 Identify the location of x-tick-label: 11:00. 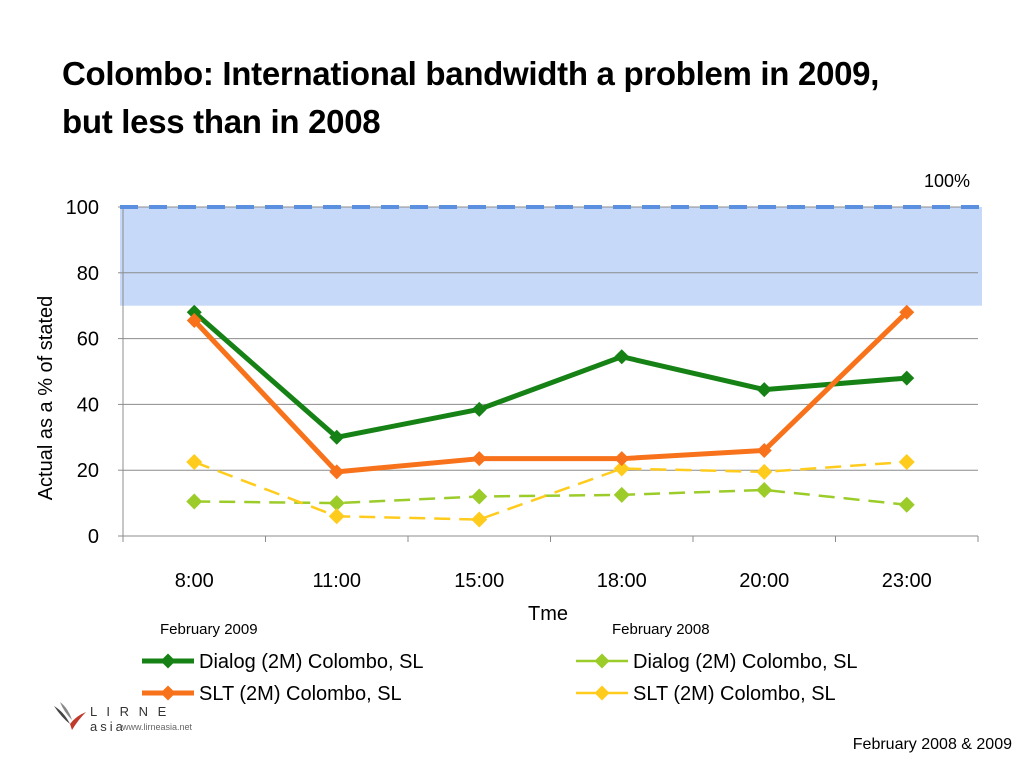
(336, 581).